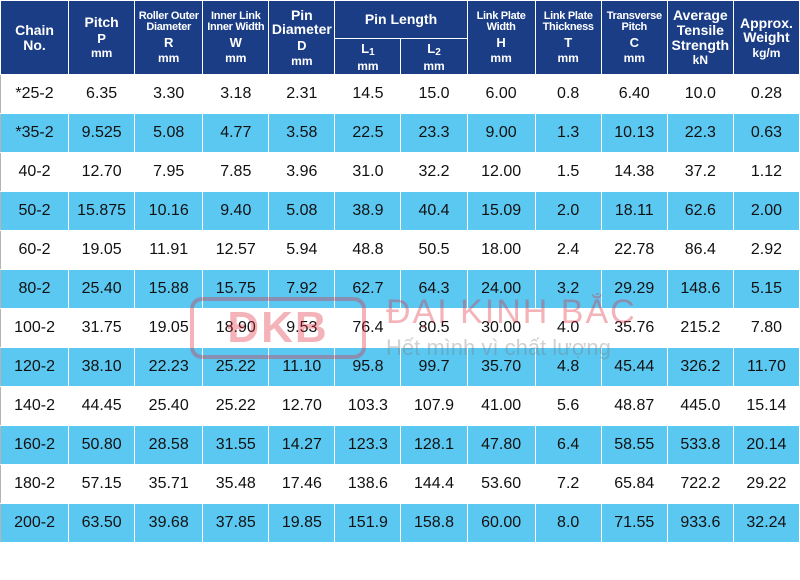  What do you see at coordinates (434, 406) in the screenshot?
I see `cell-pin-length-l2: 107.9` at bounding box center [434, 406].